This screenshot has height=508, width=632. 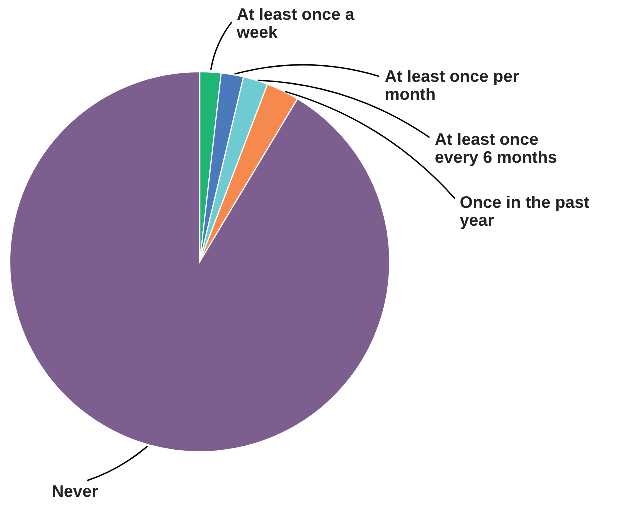 I want to click on slice-label: At least once per month, so click(x=452, y=85).